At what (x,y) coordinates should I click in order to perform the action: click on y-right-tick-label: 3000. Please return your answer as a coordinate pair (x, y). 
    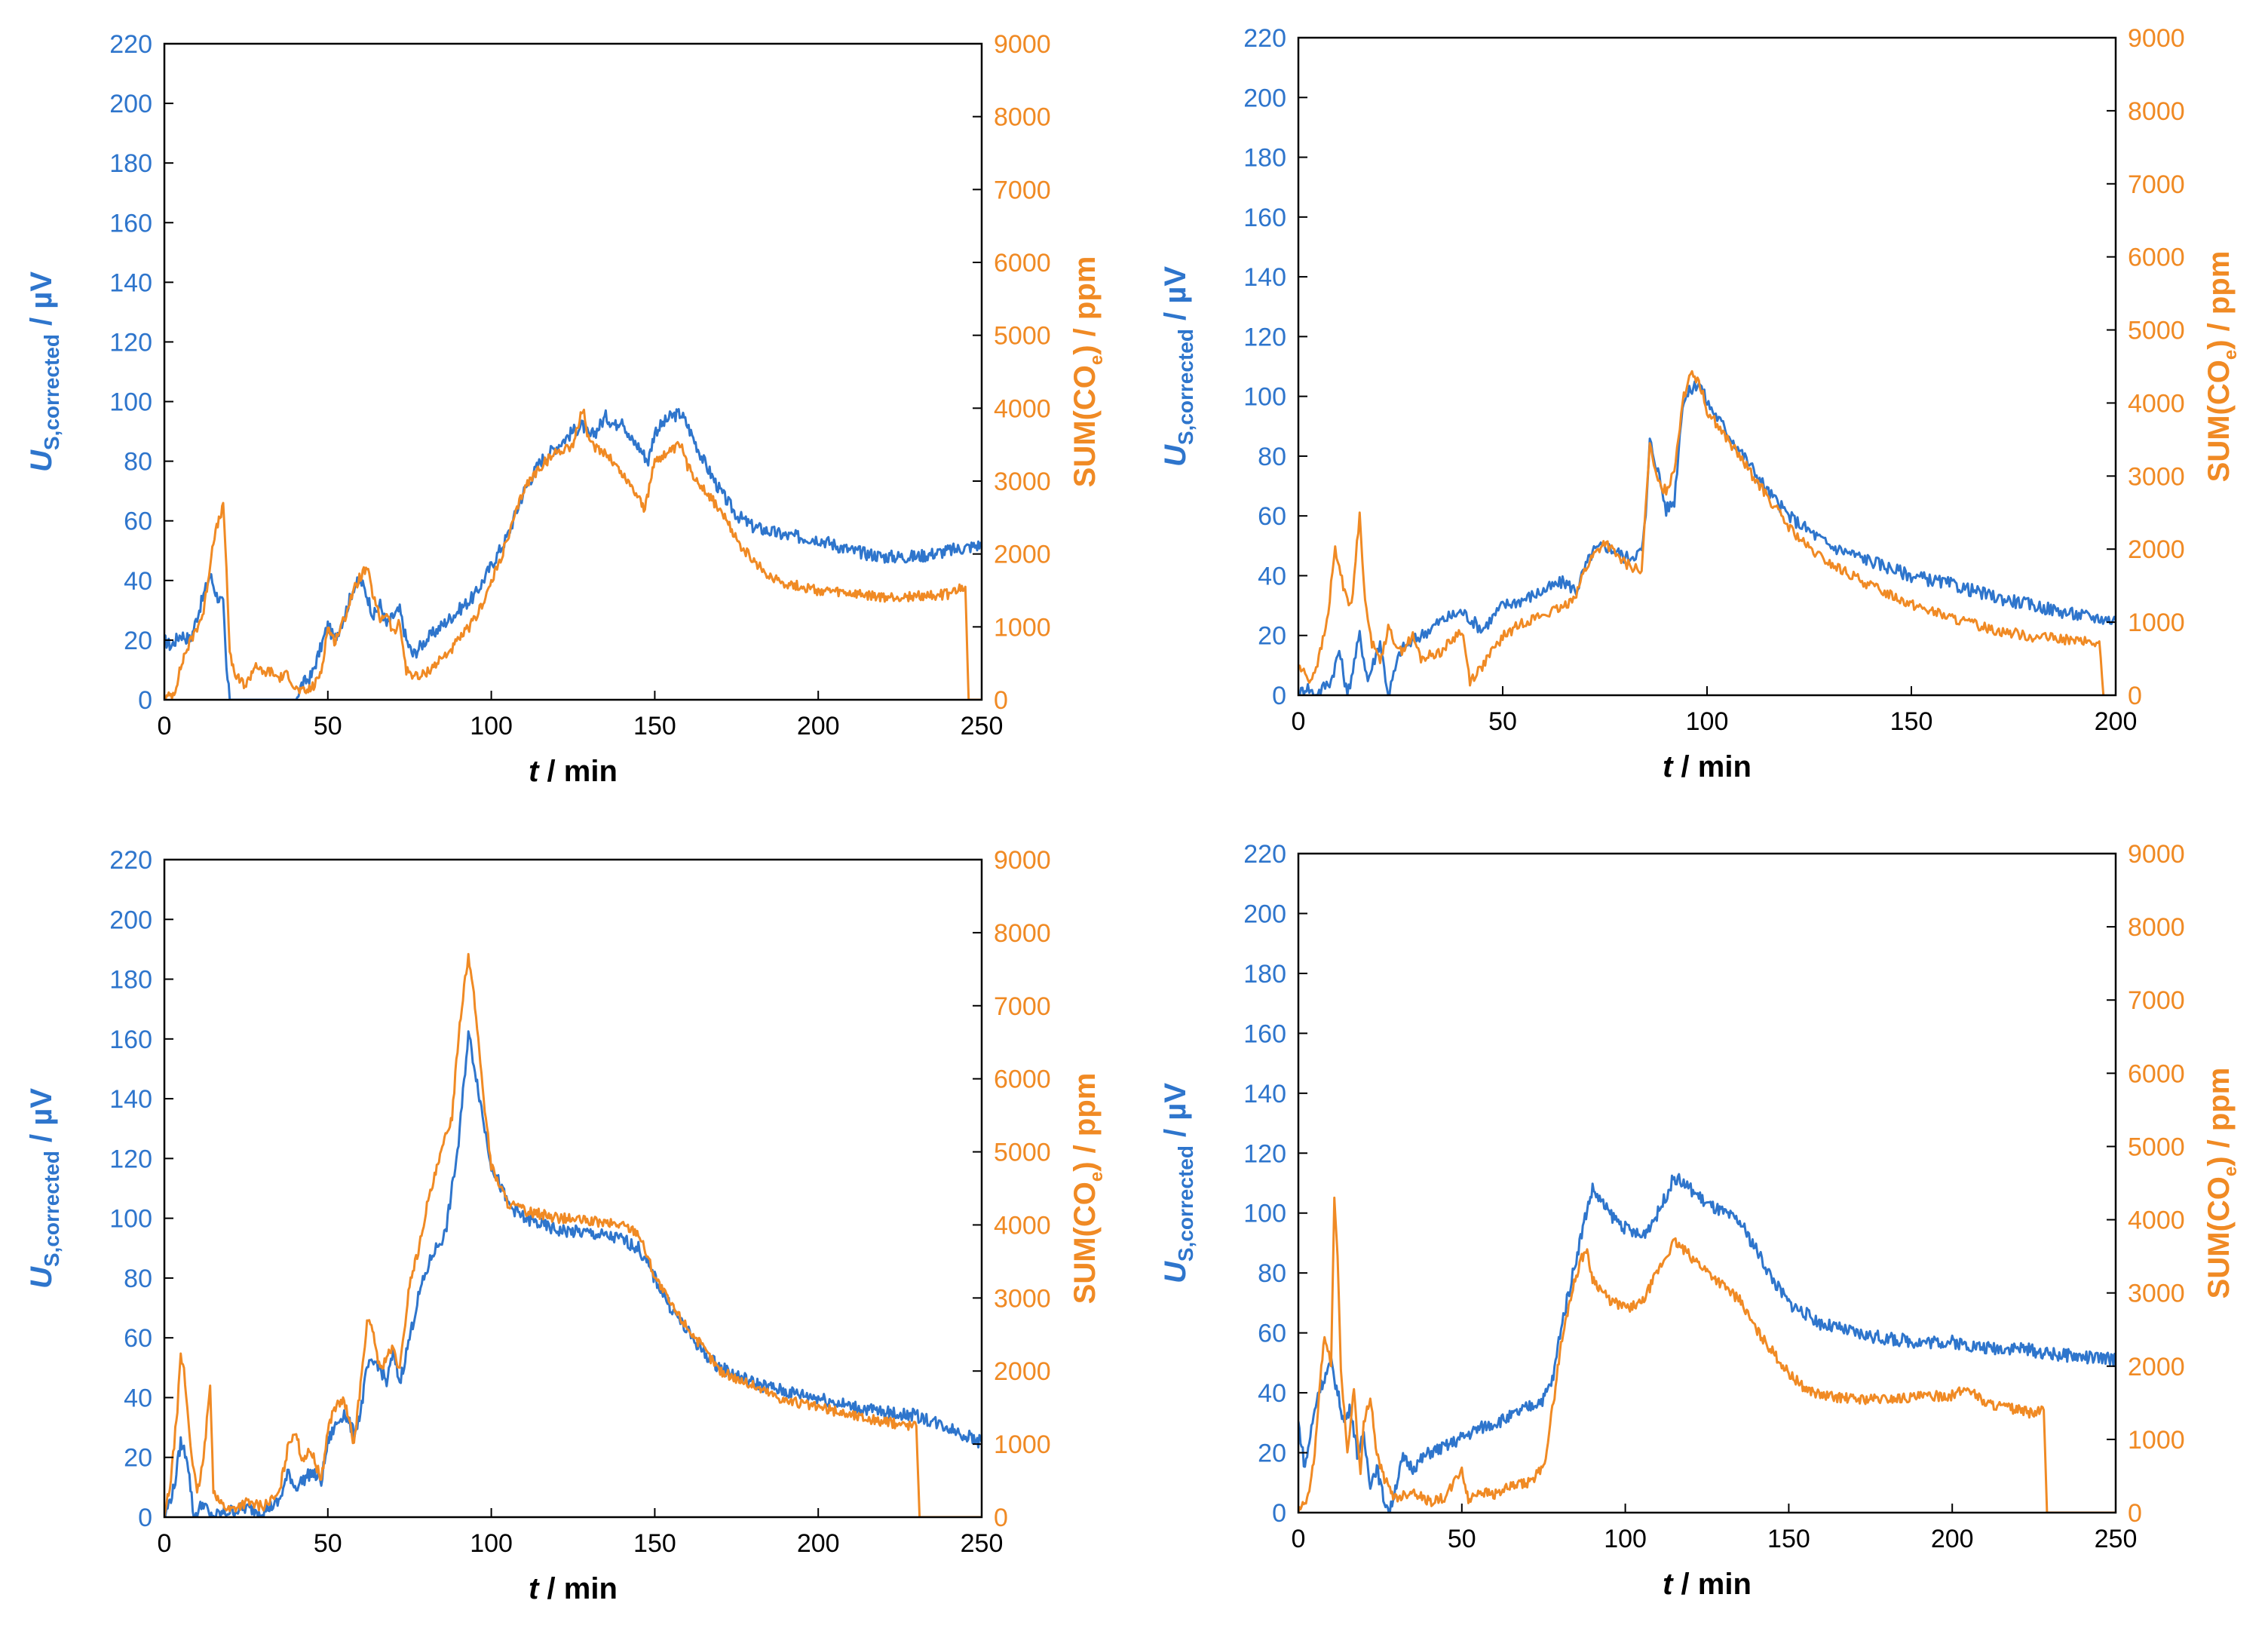
    Looking at the image, I should click on (2156, 476).